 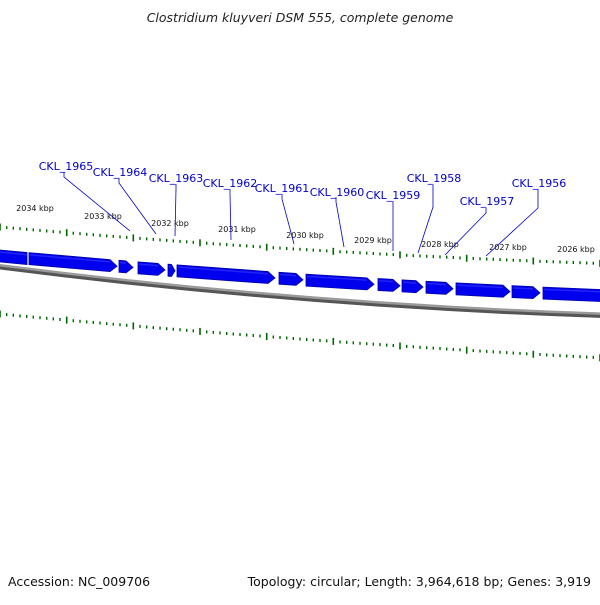 What do you see at coordinates (487, 201) in the screenshot?
I see `gene-label-ckl-1957: CKL_1957` at bounding box center [487, 201].